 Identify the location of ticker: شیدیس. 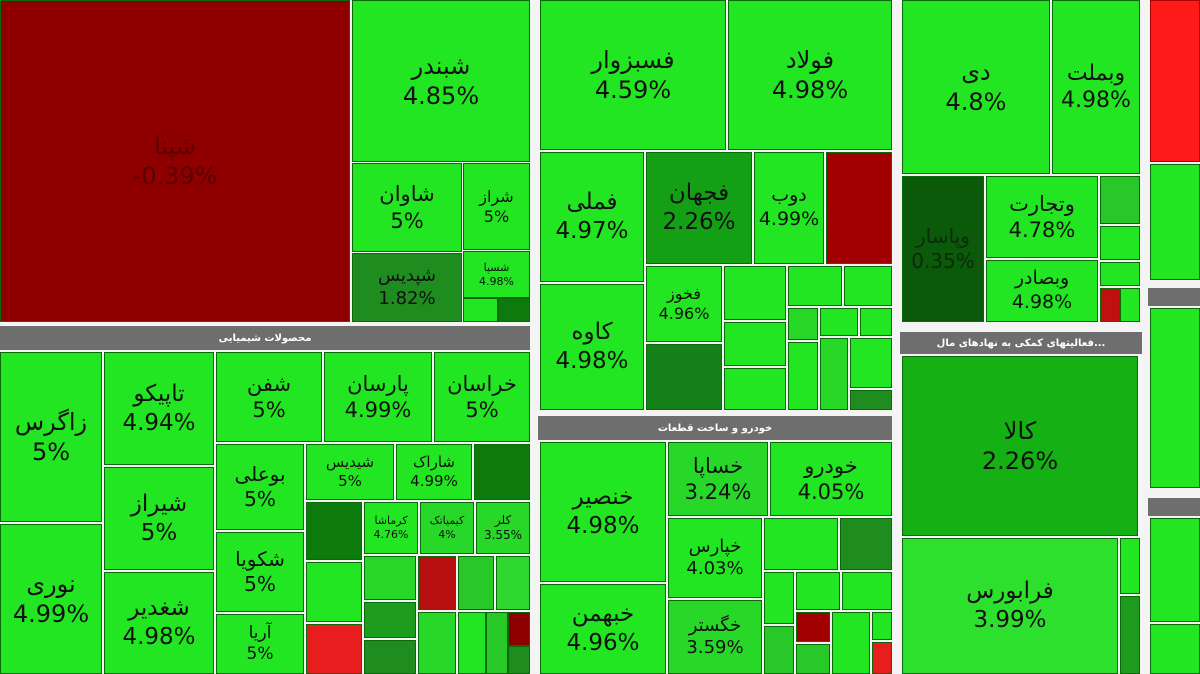
(350, 462).